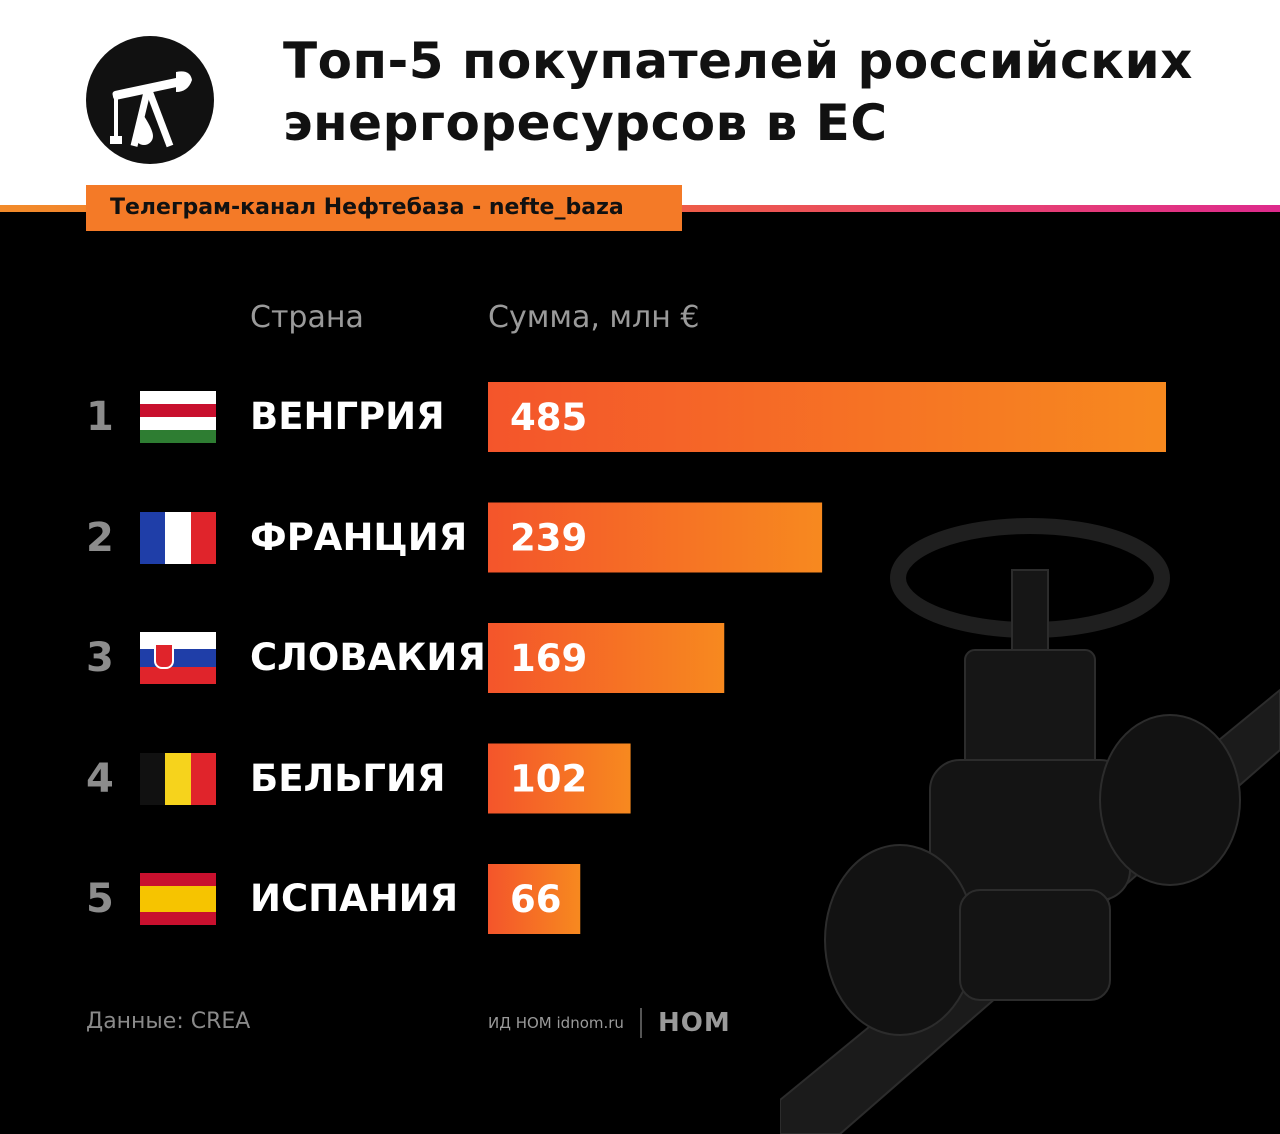 Image resolution: width=1280 pixels, height=1134 pixels. Describe the element at coordinates (348, 778) in the screenshot. I see `country-label: БЕЛЬГИЯ` at that location.